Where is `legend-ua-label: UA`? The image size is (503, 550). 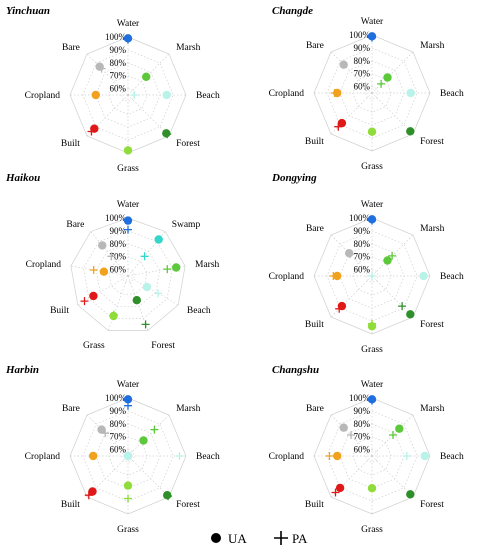
legend-ua-label: UA is located at coordinates (237, 538).